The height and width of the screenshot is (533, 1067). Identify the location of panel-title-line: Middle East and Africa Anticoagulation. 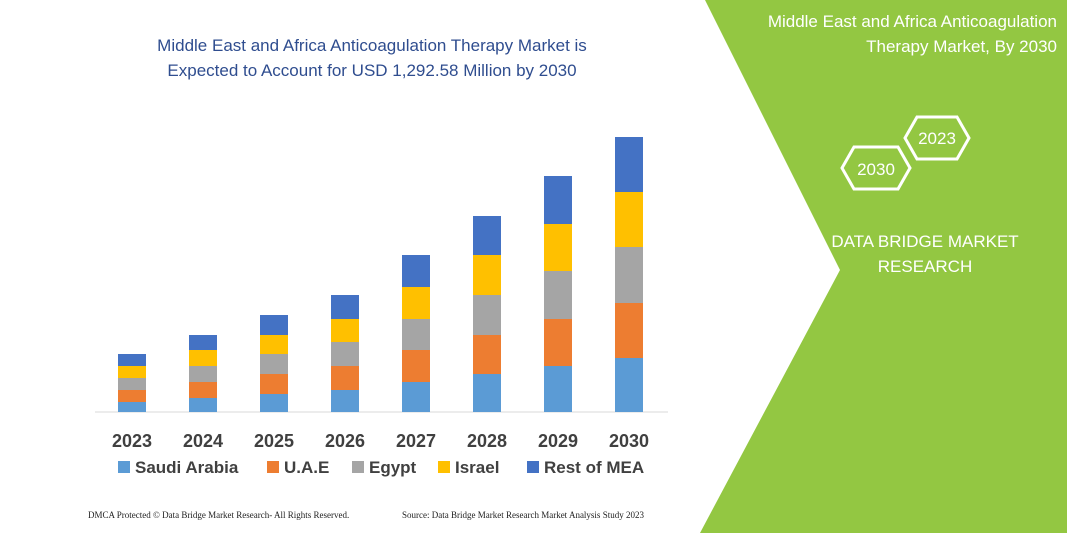
(912, 21).